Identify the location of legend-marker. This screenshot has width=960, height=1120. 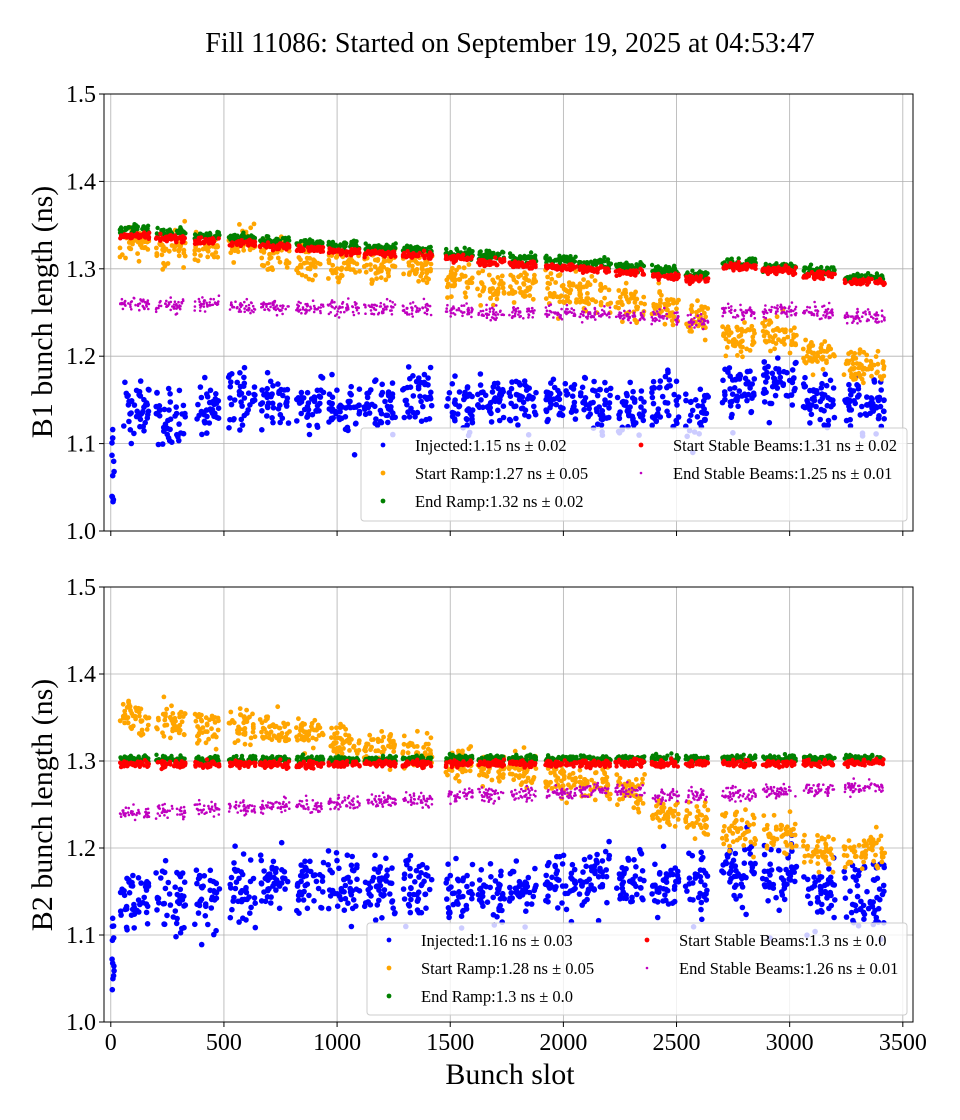
(383, 473).